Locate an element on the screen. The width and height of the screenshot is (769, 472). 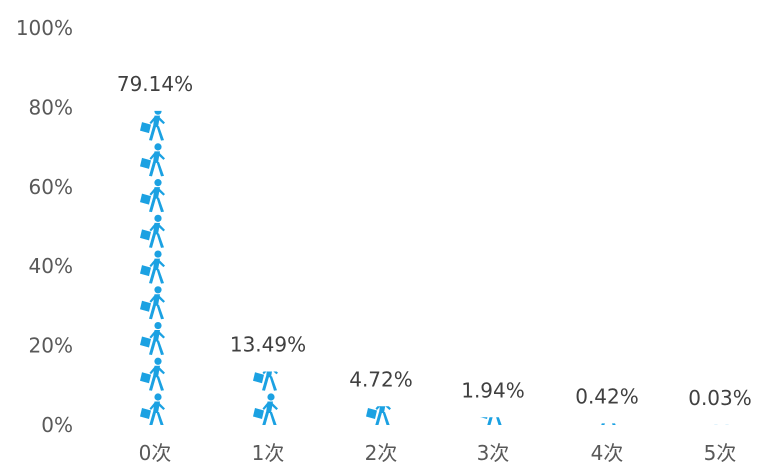
data-label: 1.94% is located at coordinates (493, 390).